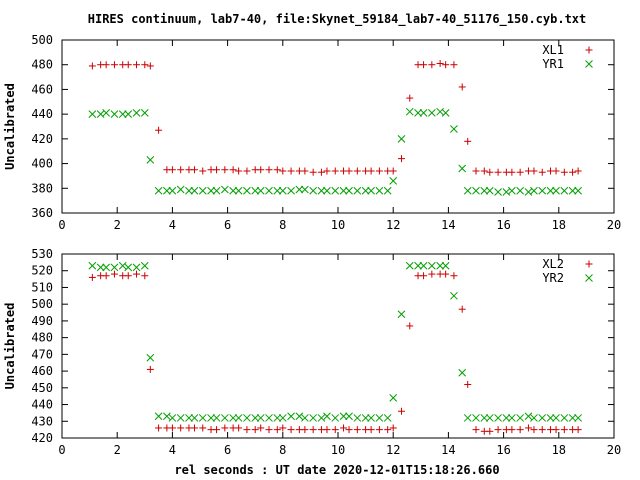 Image resolution: width=640 pixels, height=480 pixels. What do you see at coordinates (227, 450) in the screenshot?
I see `x-tick-label: 6` at bounding box center [227, 450].